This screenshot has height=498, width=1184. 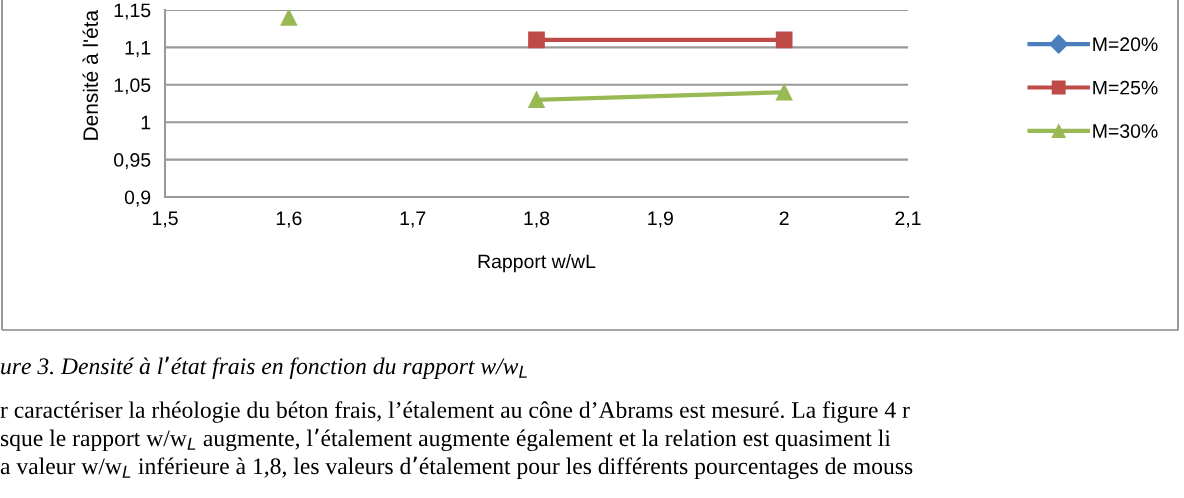 I want to click on text: sque le rapport w/w$_{L}$ augmente, l’étalement augmente également et la relation est quasiment li, so click(x=445, y=440).